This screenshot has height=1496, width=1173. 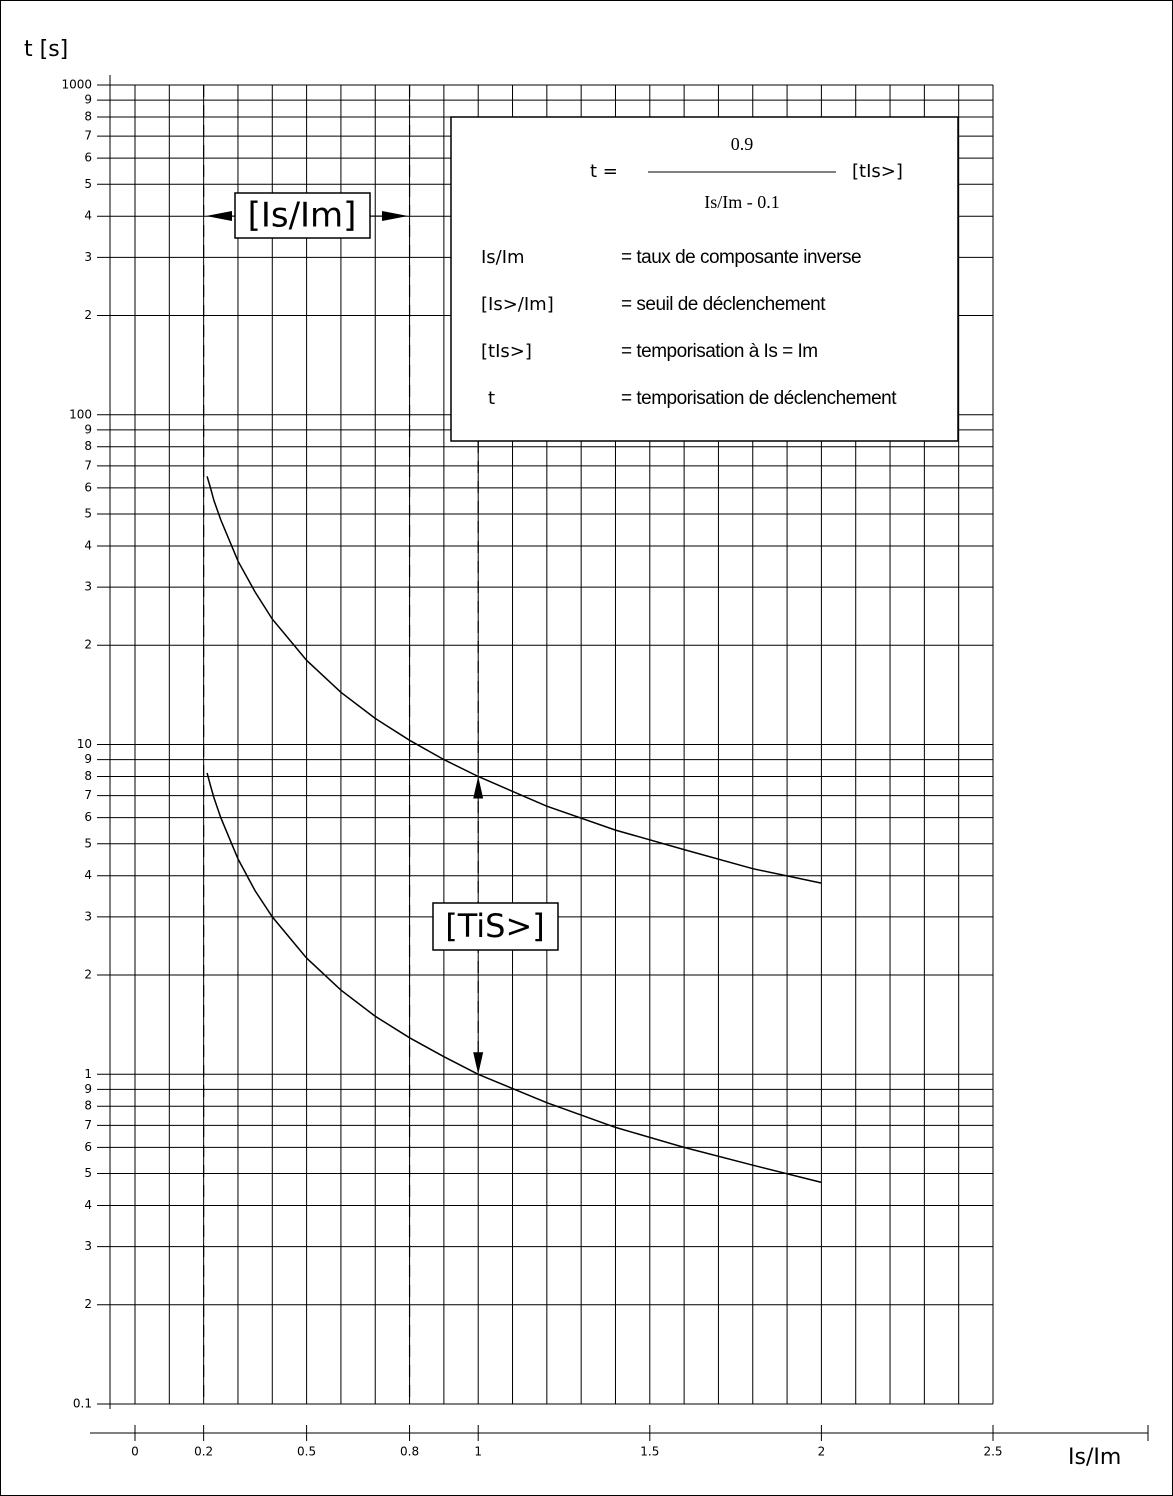 What do you see at coordinates (491, 398) in the screenshot?
I see `definition-symbol: t` at bounding box center [491, 398].